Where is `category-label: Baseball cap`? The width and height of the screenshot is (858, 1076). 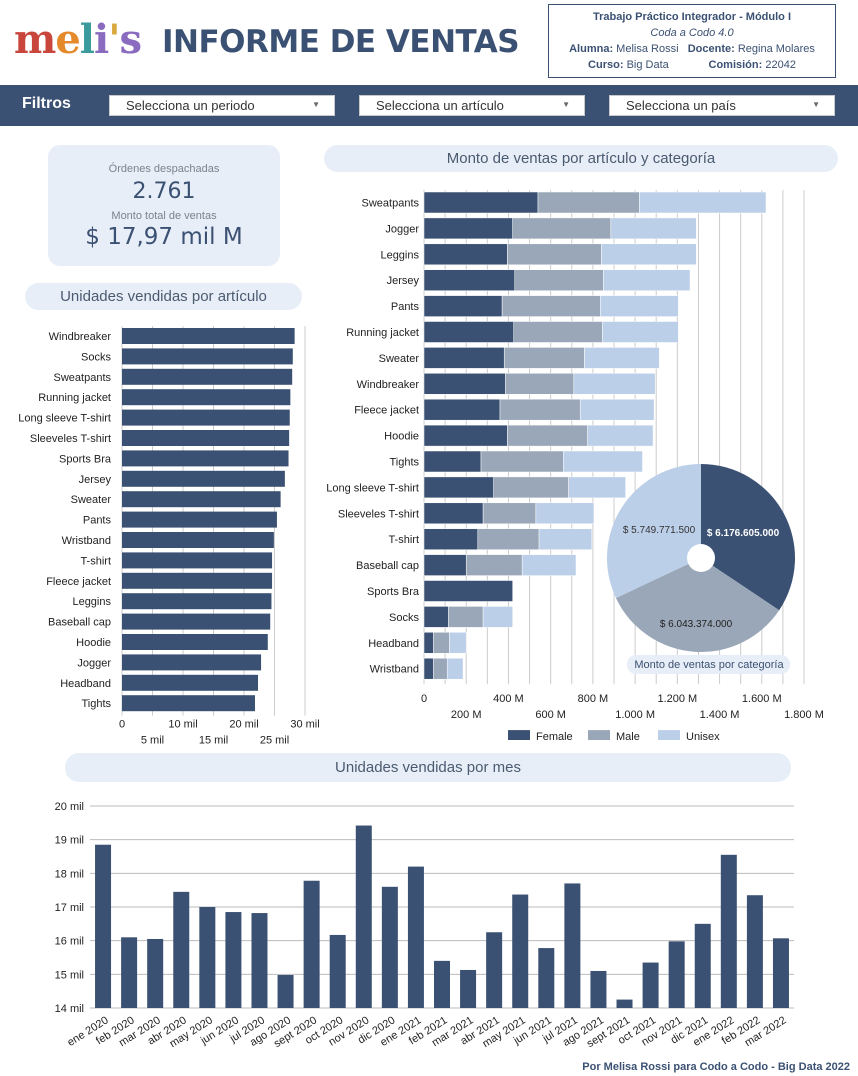 category-label: Baseball cap is located at coordinates (79, 623).